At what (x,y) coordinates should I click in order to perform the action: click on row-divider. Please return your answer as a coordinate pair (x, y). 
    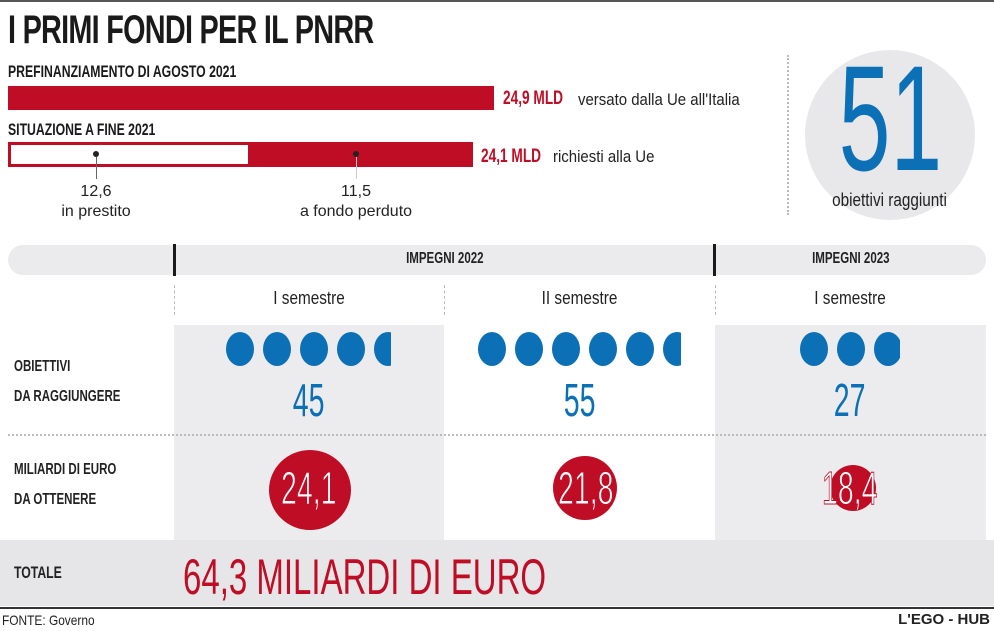
    Looking at the image, I should click on (497, 435).